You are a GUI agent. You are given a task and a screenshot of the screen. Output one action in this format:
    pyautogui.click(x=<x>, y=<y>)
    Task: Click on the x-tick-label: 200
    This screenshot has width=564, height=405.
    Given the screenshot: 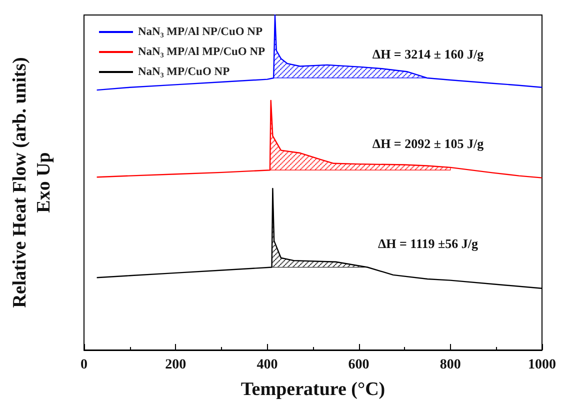 What is the action you would take?
    pyautogui.click(x=175, y=365)
    